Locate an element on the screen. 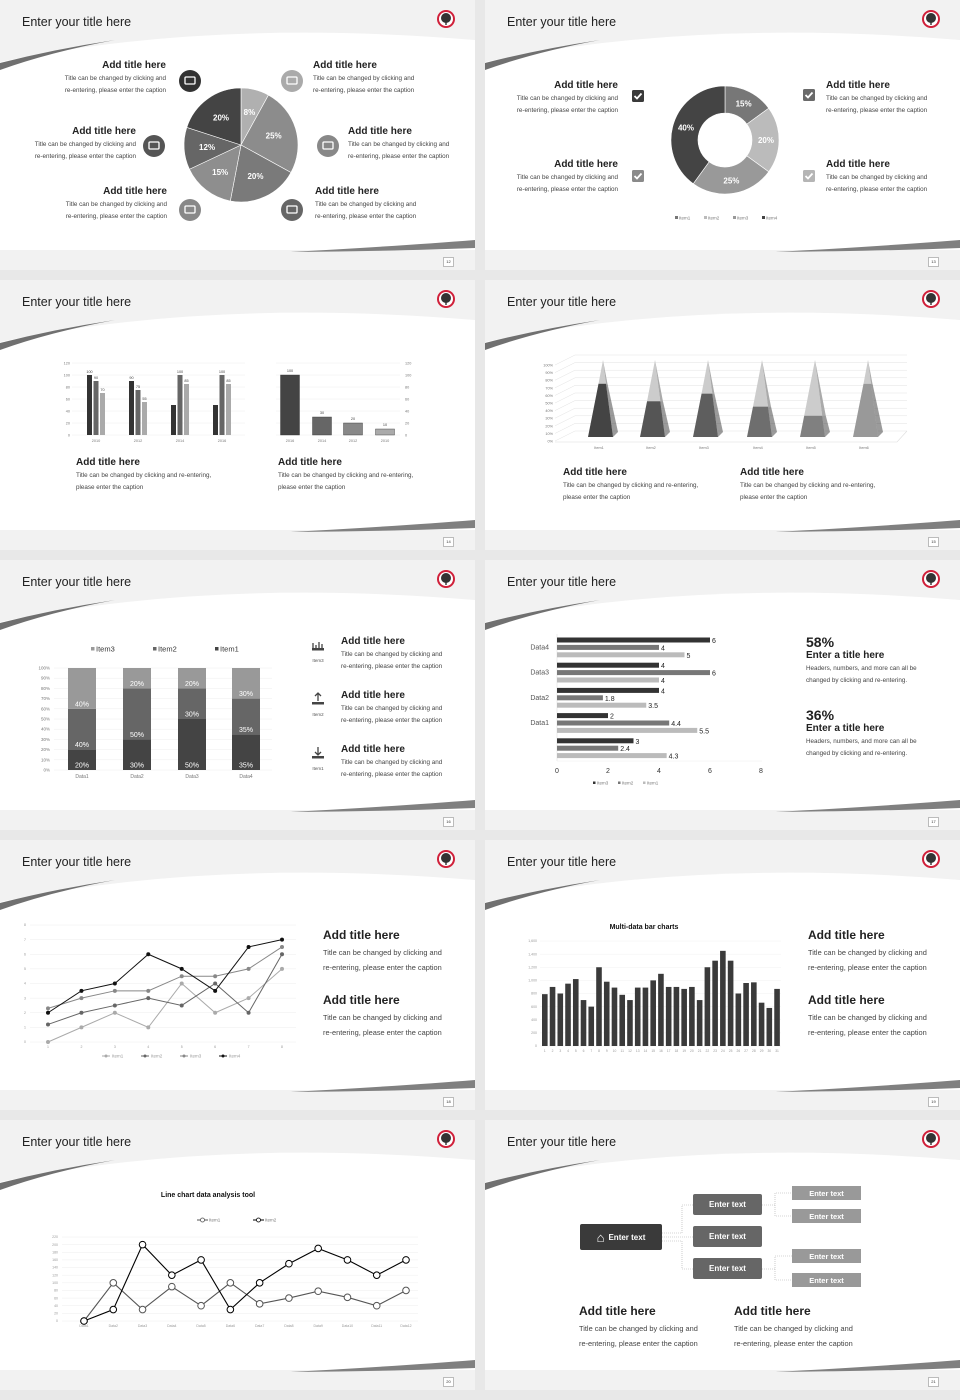  stat-number: 58% is located at coordinates (820, 642).